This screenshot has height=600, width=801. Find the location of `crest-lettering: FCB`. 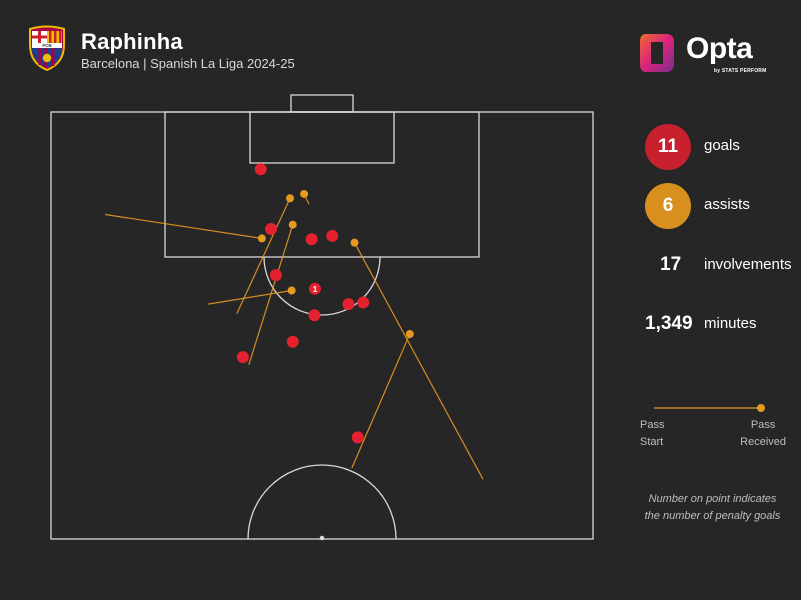

crest-lettering: FCB is located at coordinates (47, 45).